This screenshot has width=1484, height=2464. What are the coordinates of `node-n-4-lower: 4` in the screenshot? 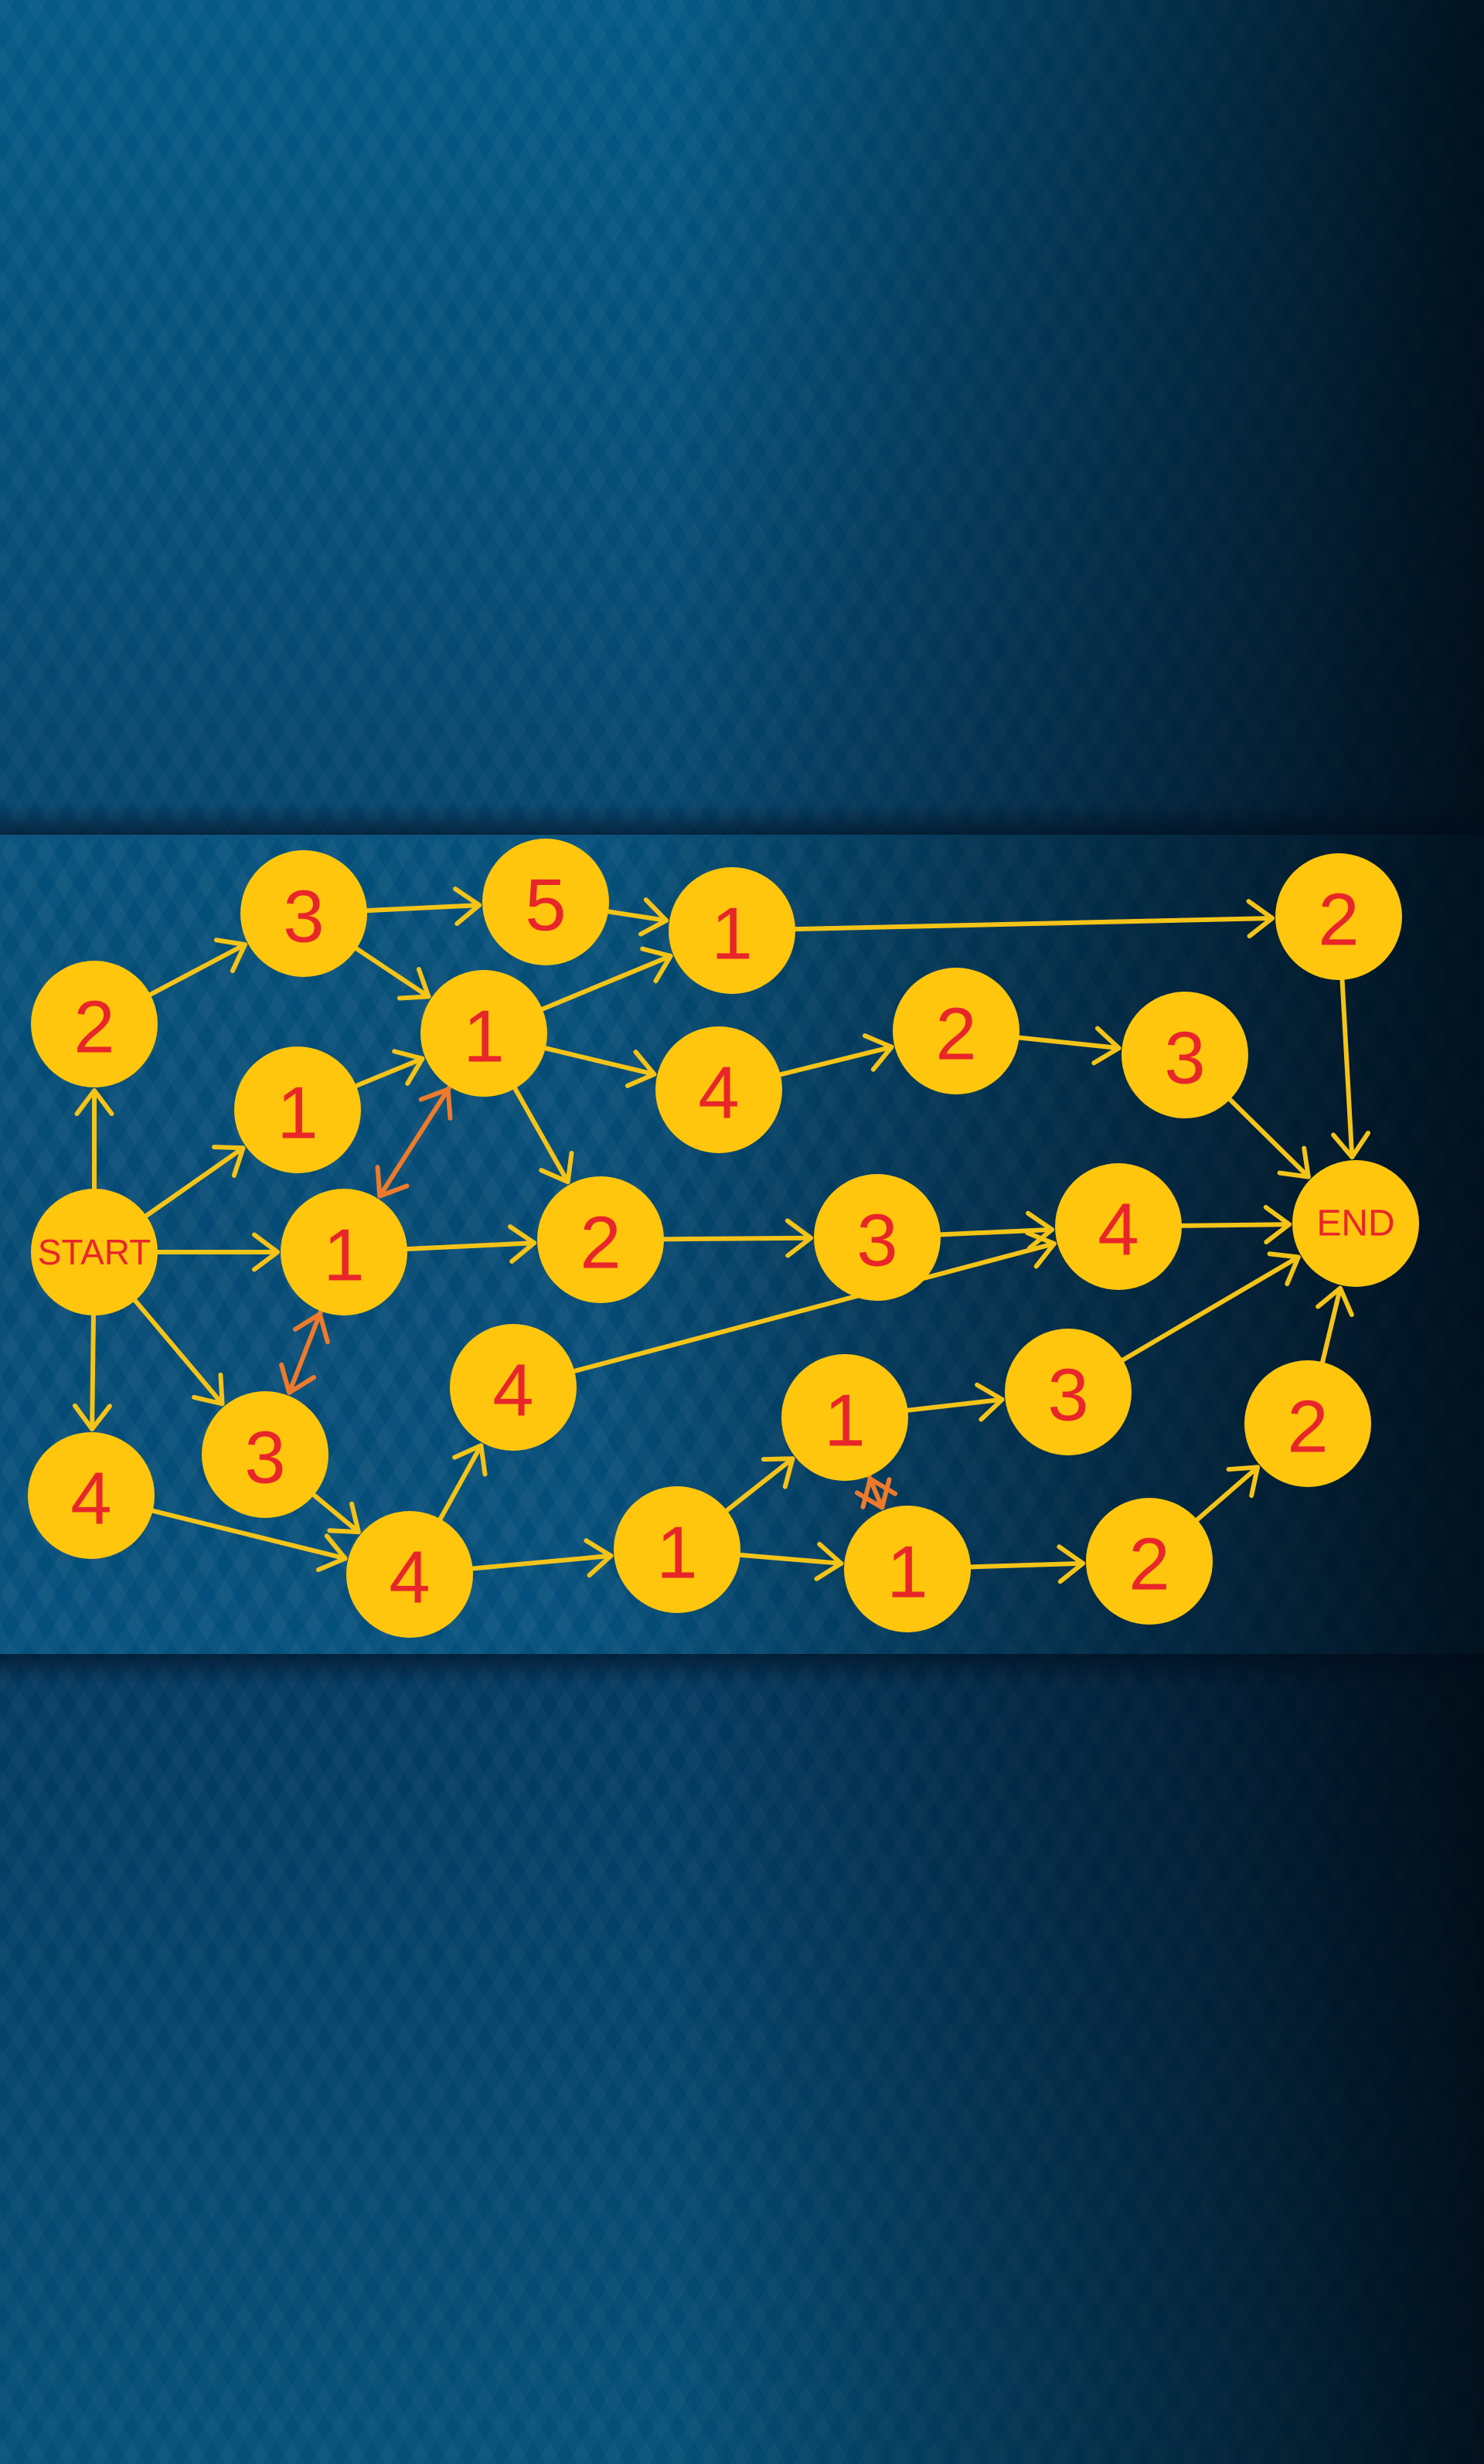 It's located at (513, 1387).